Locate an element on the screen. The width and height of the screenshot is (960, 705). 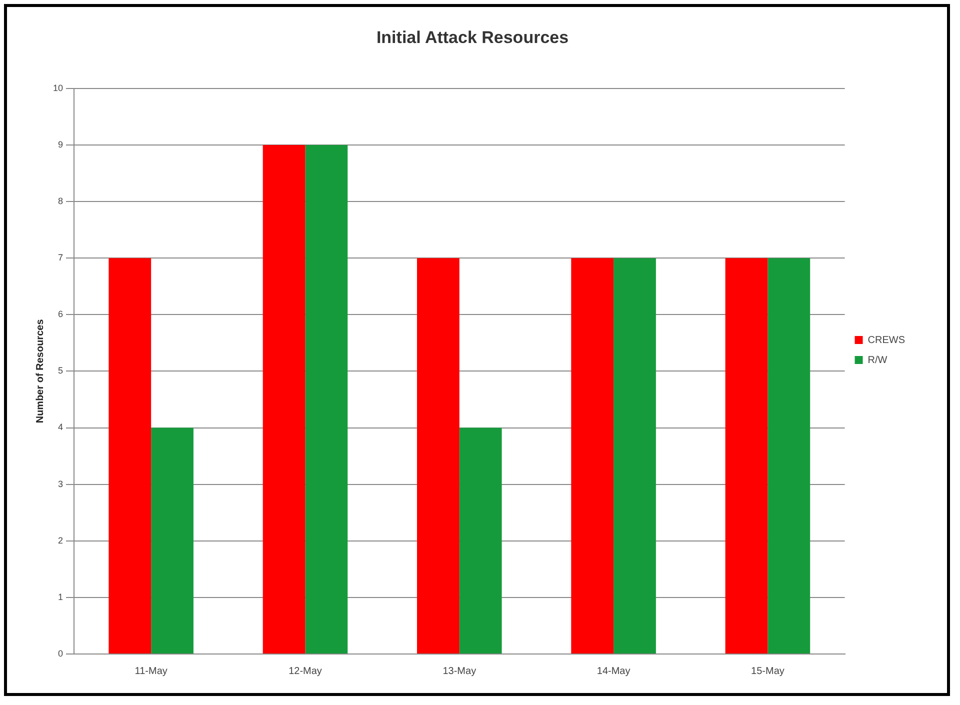
legend-label: R/W is located at coordinates (878, 360).